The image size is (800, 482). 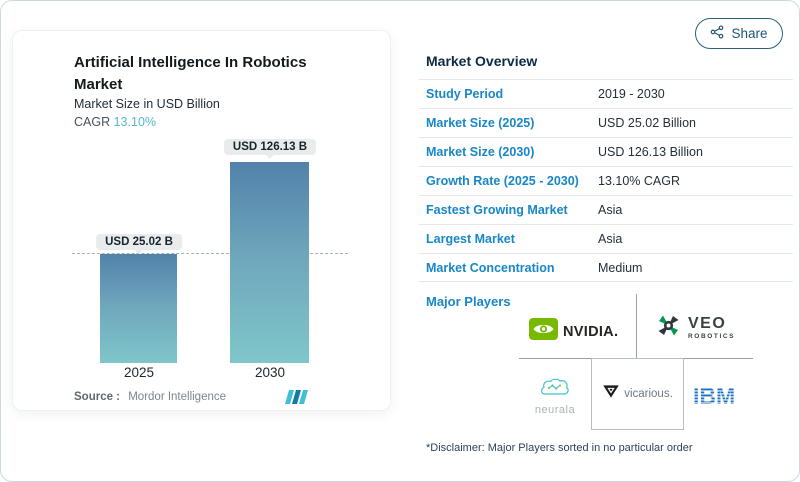 I want to click on veo-robotics-logo: VEO ROBOTICS, so click(x=695, y=328).